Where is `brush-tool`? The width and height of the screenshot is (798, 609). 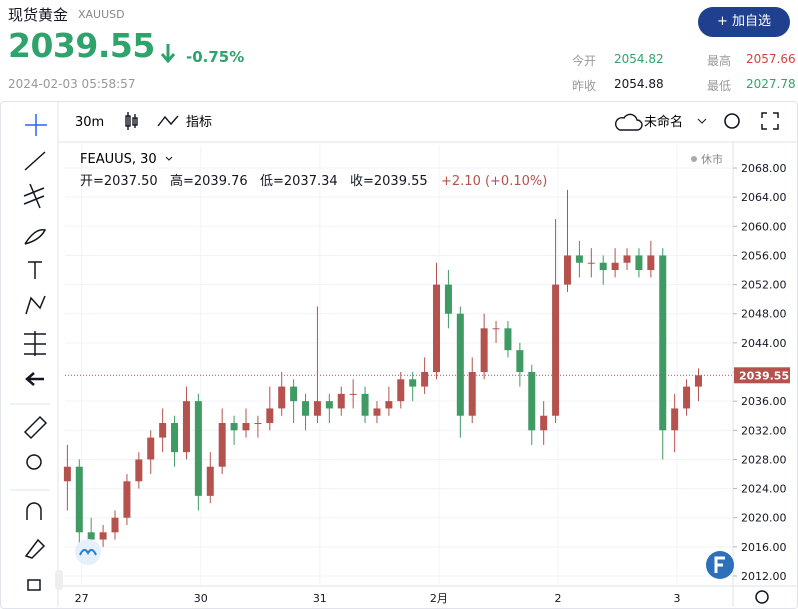 brush-tool is located at coordinates (35, 237).